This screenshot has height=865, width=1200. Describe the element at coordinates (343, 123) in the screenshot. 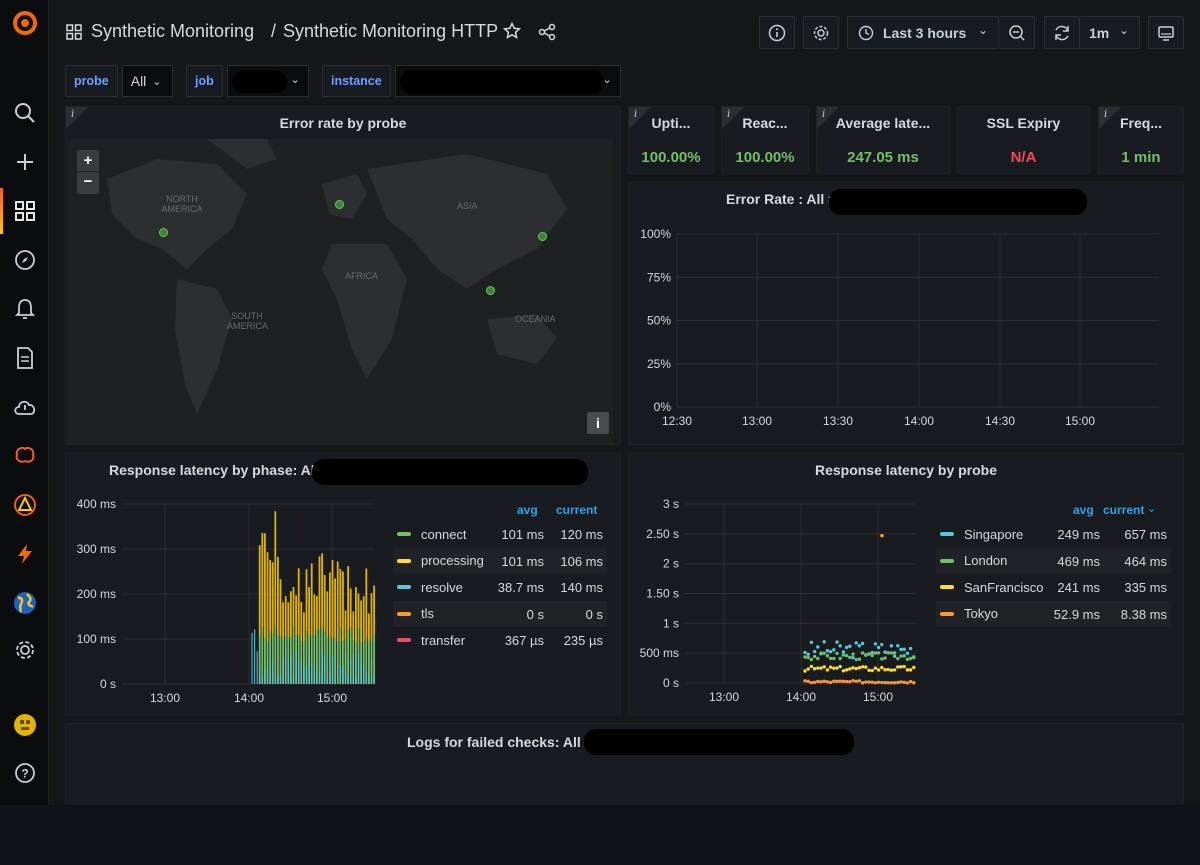

I see `panel-title: Error rate by probe` at that location.